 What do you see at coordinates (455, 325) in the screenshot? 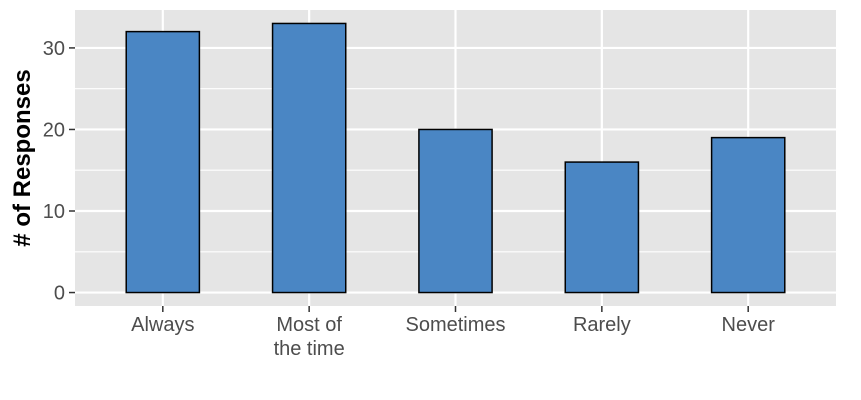
I see `x-tick-label: Sometimes` at bounding box center [455, 325].